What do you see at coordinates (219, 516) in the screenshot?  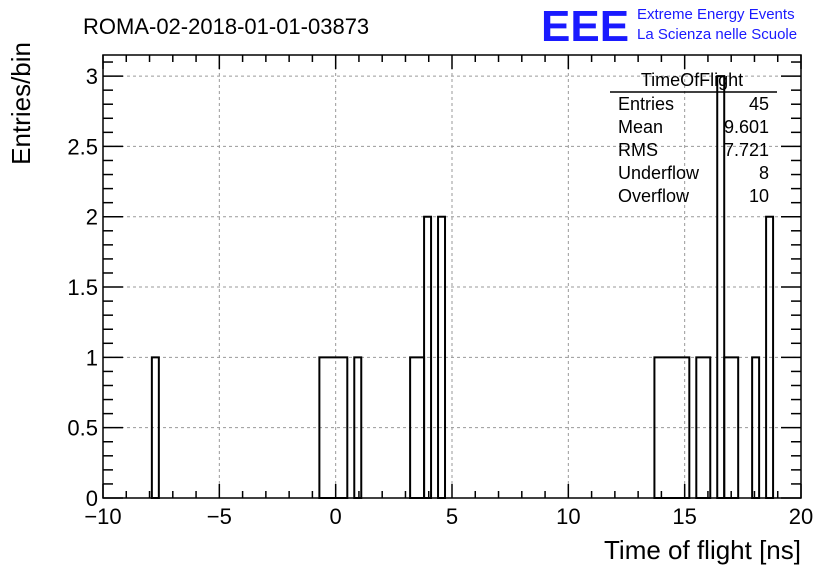 I see `x-tick-label: −5` at bounding box center [219, 516].